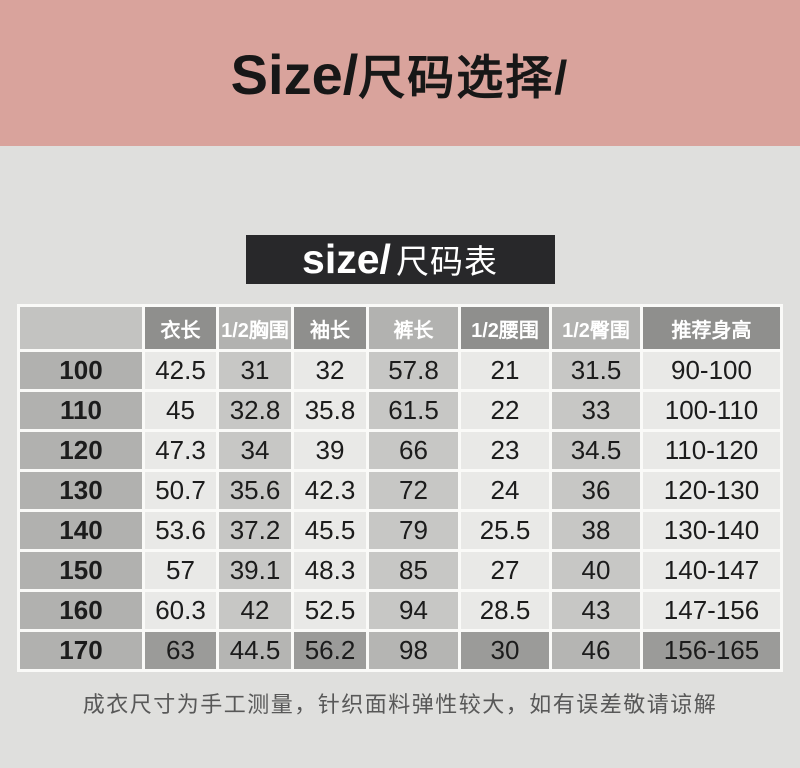 The image size is (800, 768). I want to click on size-cell: 120-130, so click(711, 490).